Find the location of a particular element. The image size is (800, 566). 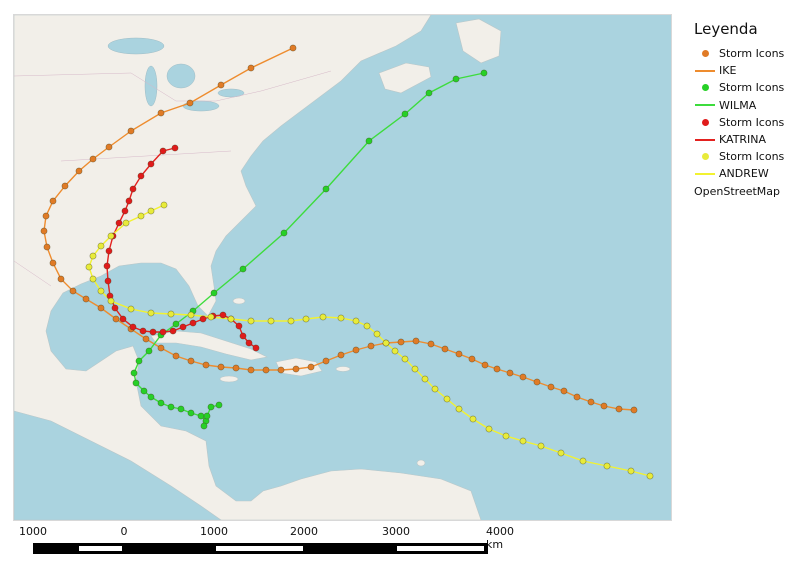

lake-huron is located at coordinates (181, 76).